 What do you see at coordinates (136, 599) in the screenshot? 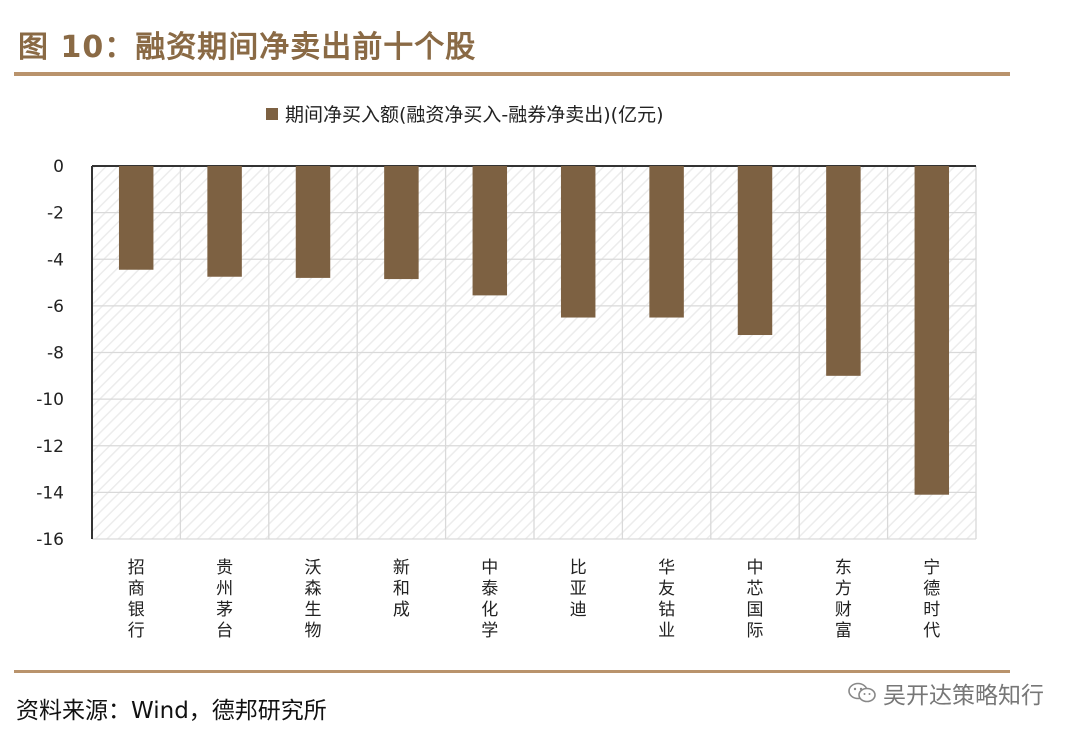
I see `category-label: 招商银行` at bounding box center [136, 599].